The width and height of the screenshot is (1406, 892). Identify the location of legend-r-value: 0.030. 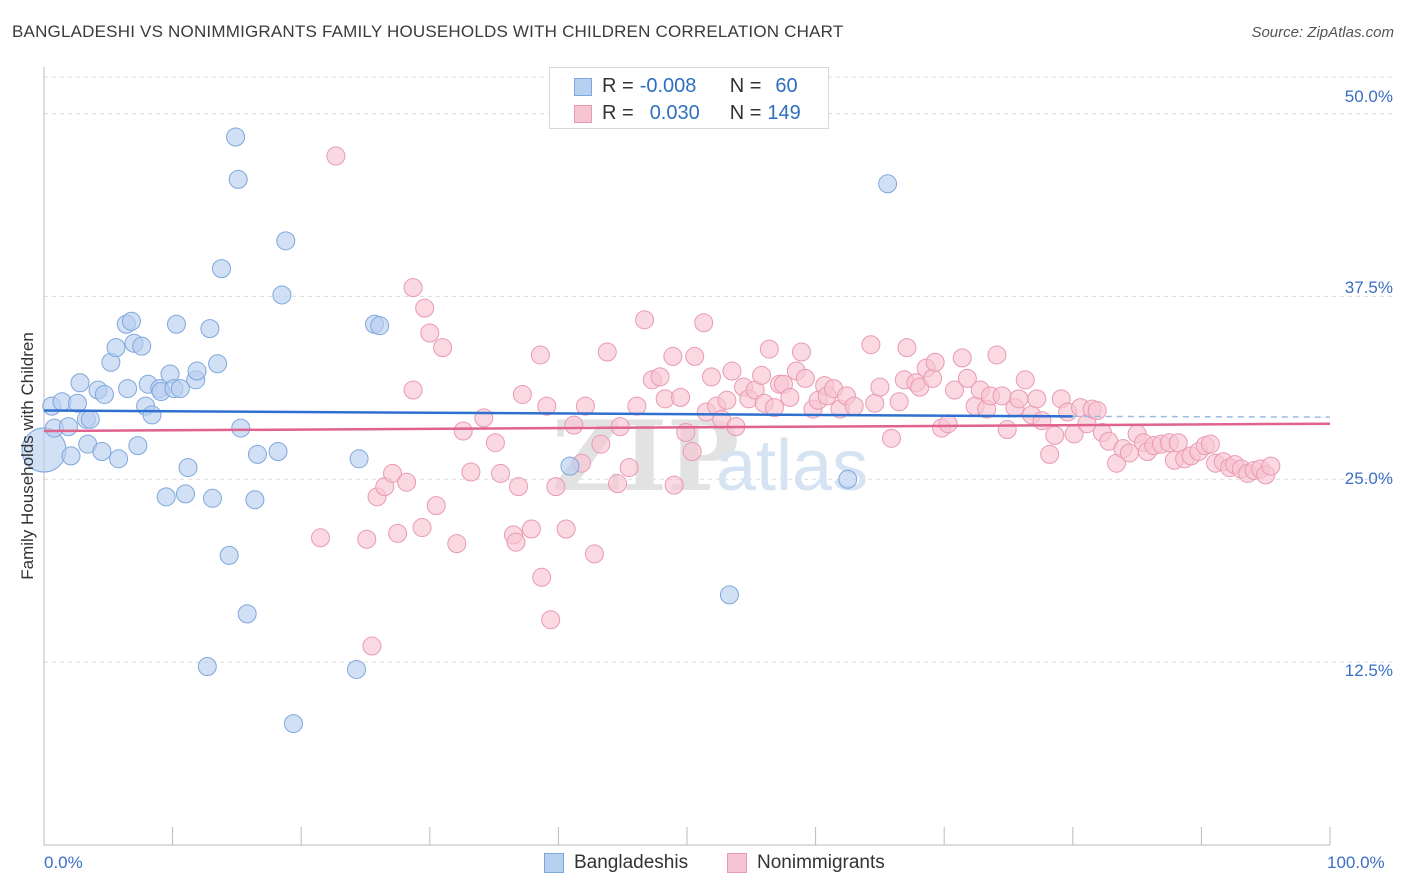
(674, 113).